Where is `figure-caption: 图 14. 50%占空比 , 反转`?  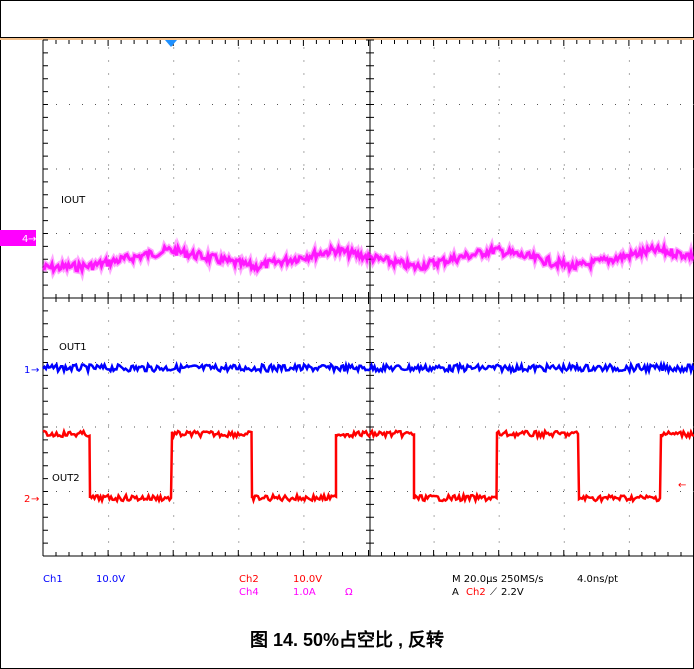 figure-caption: 图 14. 50%占空比 , 反转 is located at coordinates (347, 640).